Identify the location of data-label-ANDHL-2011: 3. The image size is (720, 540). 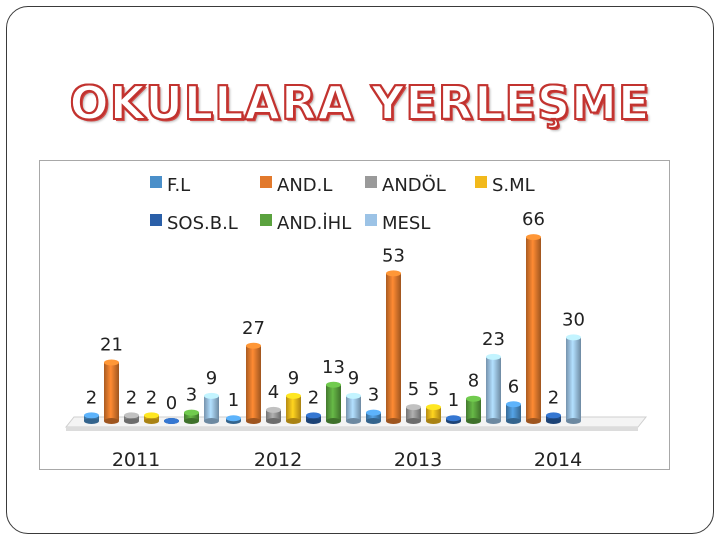
(191, 395).